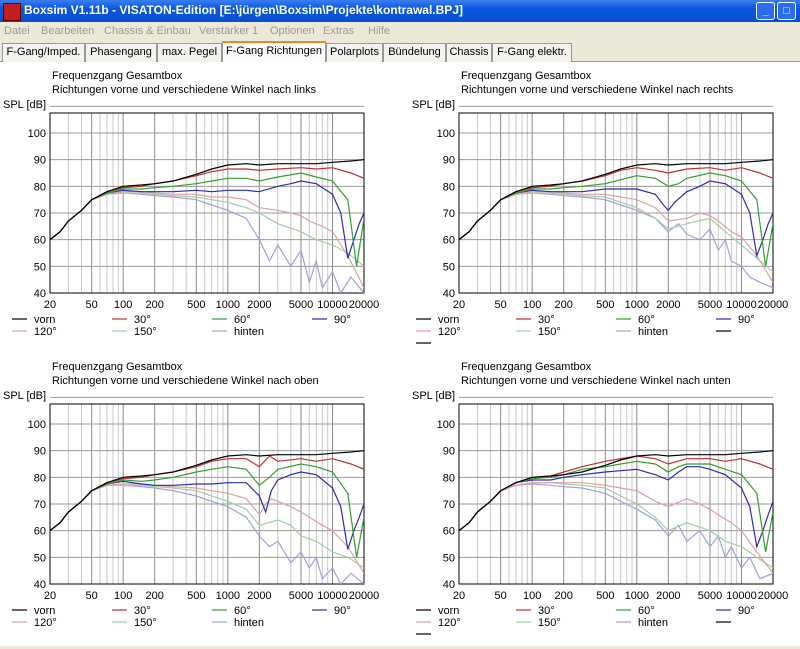  Describe the element at coordinates (449, 452) in the screenshot. I see `y-tick-label: 90` at that location.